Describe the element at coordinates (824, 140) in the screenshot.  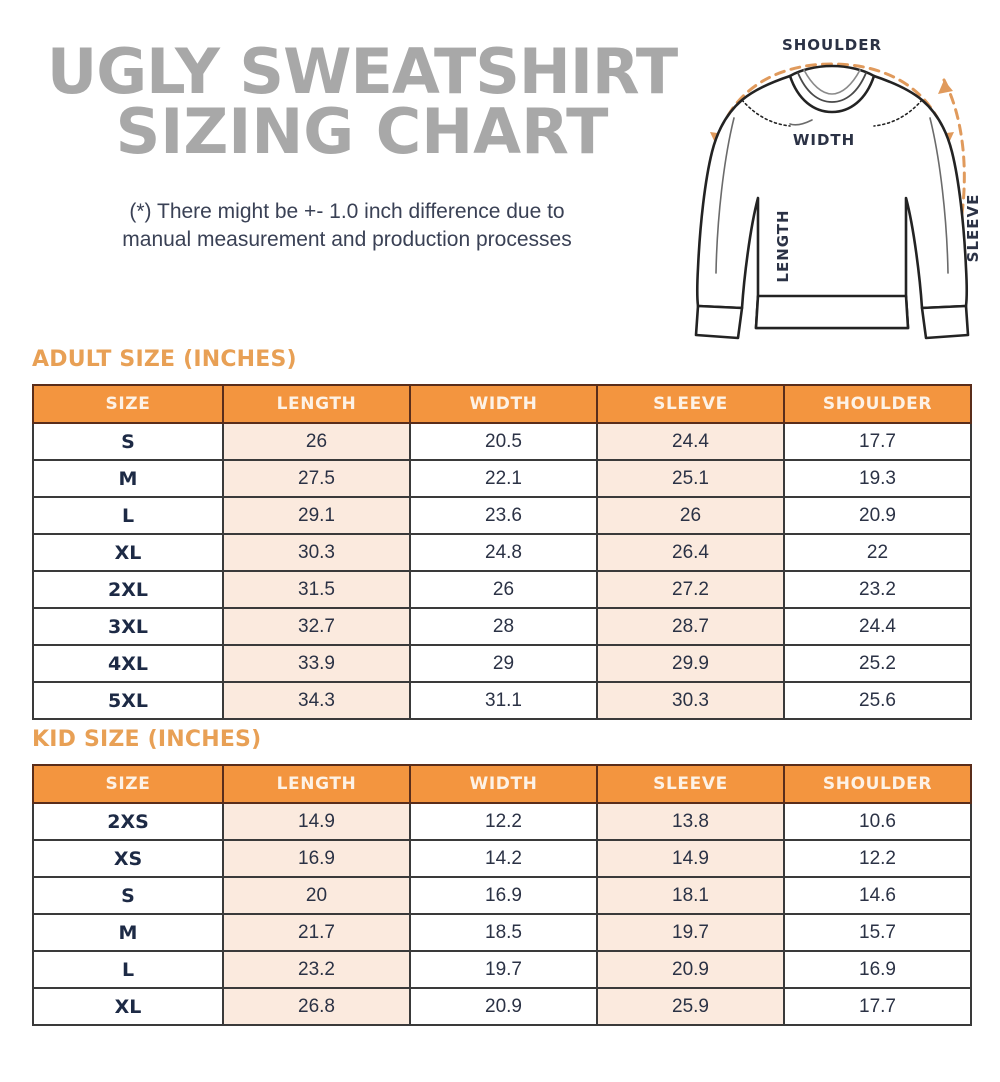
I see `width-label: WIDTH` at that location.